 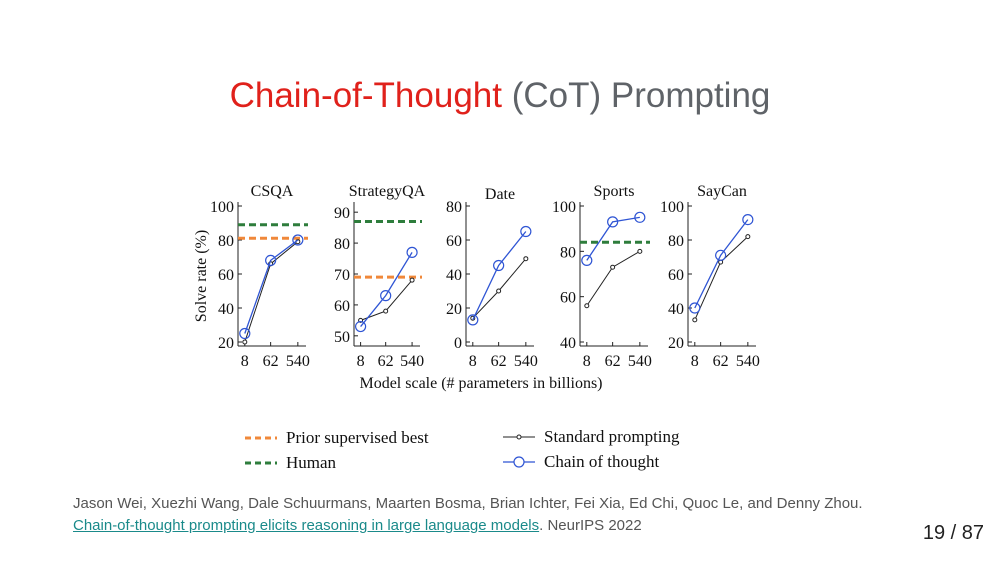 What do you see at coordinates (261, 438) in the screenshot?
I see `legend-prior-swatch` at bounding box center [261, 438].